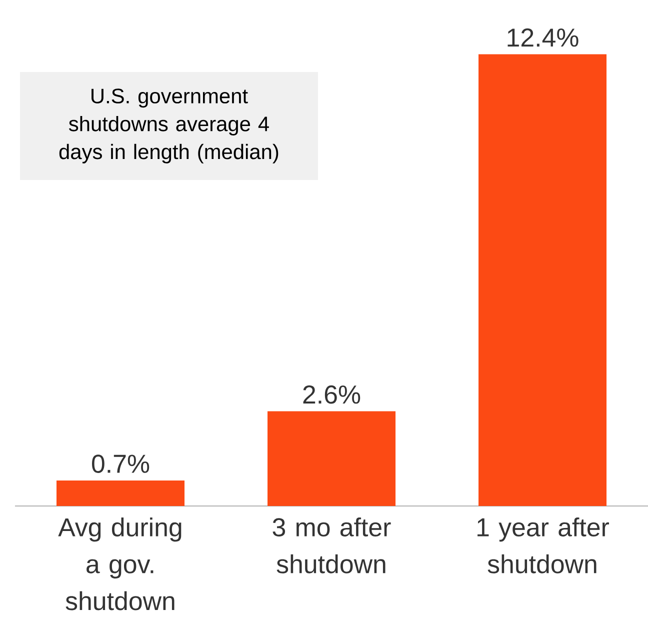 This screenshot has height=639, width=648. Describe the element at coordinates (543, 37) in the screenshot. I see `data-label: 12.4%` at that location.